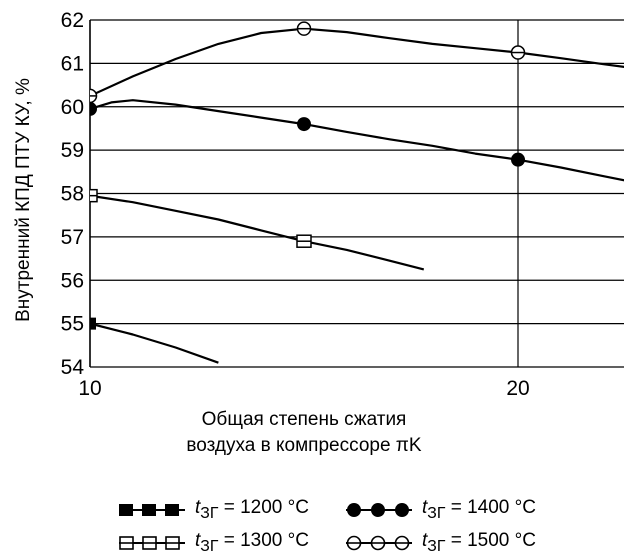 Image resolution: width=624 pixels, height=558 pixels. Describe the element at coordinates (72, 150) in the screenshot. I see `y-tick-label: 59` at that location.